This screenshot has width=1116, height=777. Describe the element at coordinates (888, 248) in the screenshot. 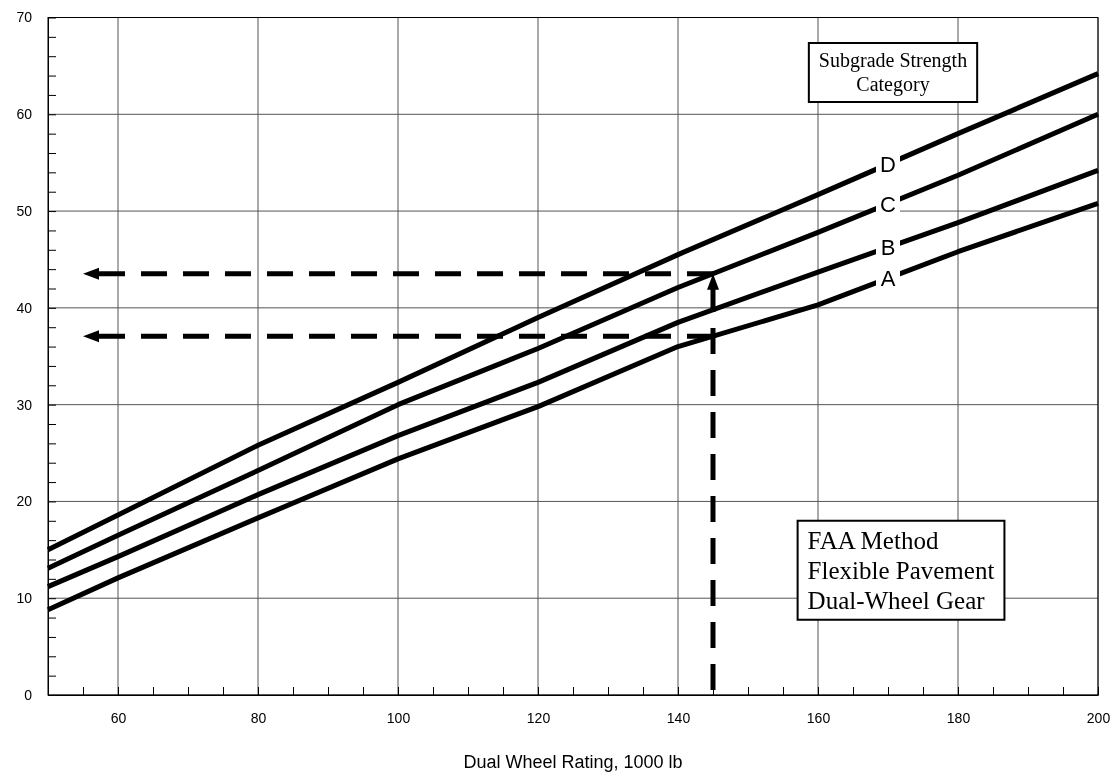

I see `series-label: B` at that location.